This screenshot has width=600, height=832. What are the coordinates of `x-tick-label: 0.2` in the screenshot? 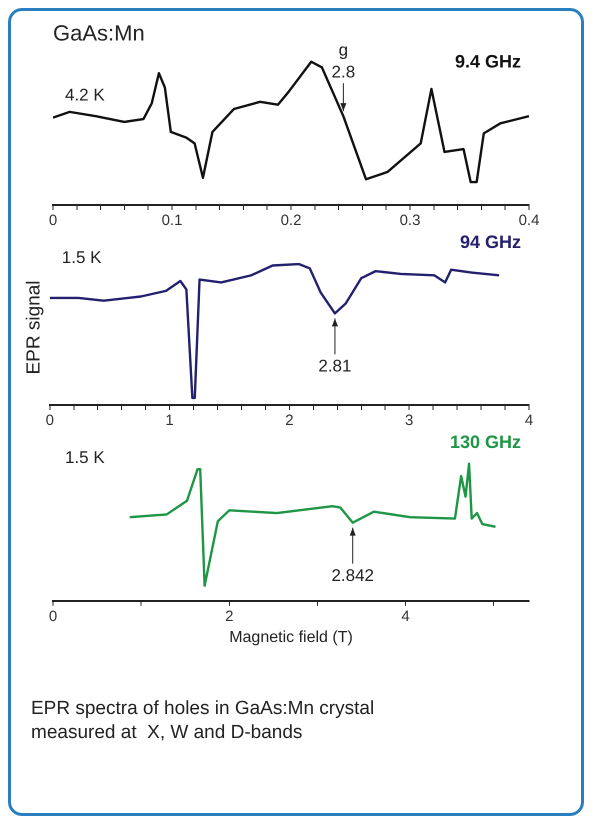 It's located at (291, 221).